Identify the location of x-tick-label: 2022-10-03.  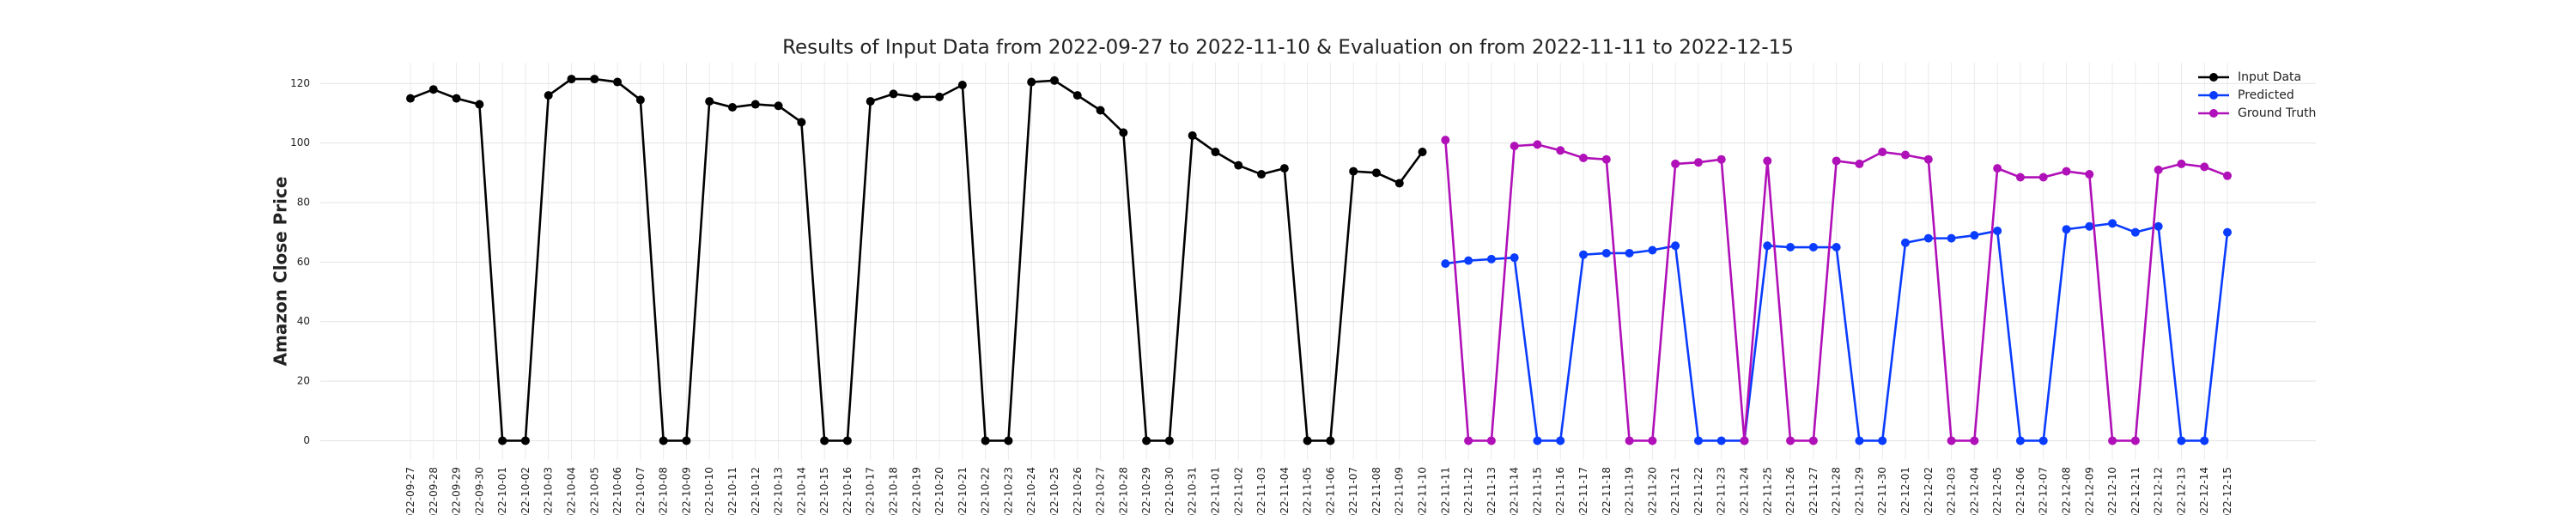
(549, 491).